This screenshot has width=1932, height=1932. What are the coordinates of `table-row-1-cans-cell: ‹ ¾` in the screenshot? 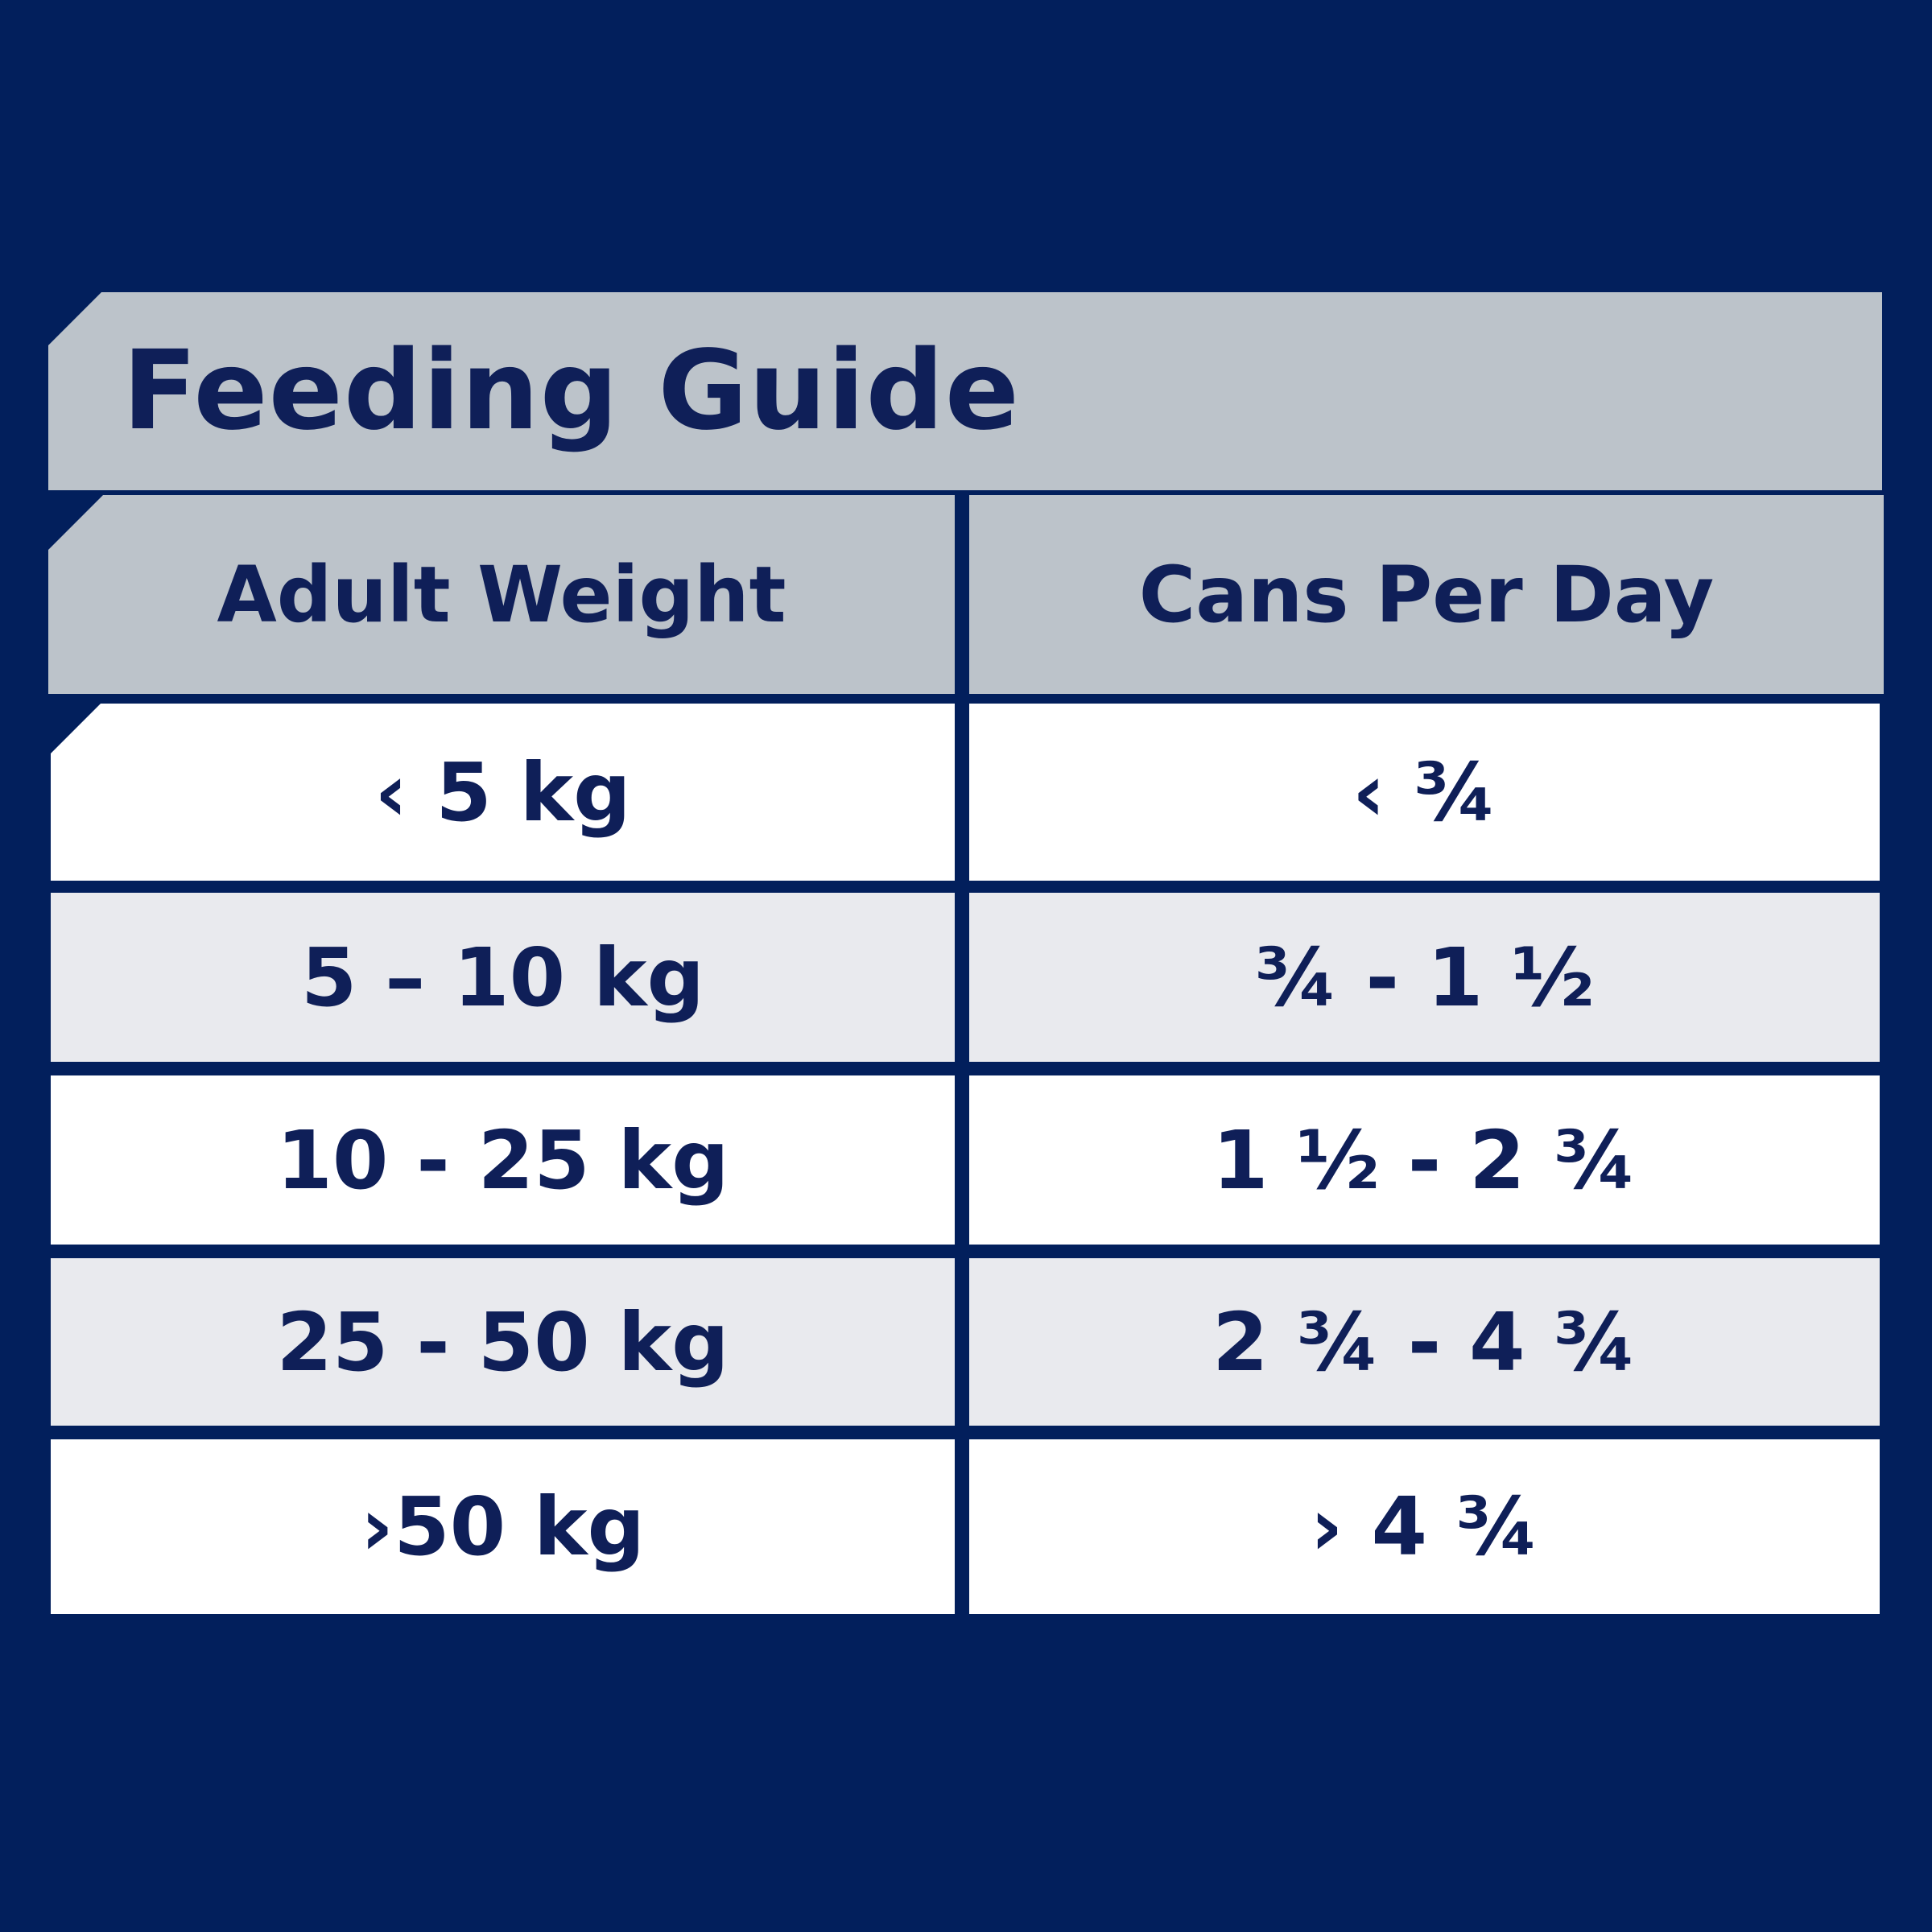 It's located at (1424, 792).